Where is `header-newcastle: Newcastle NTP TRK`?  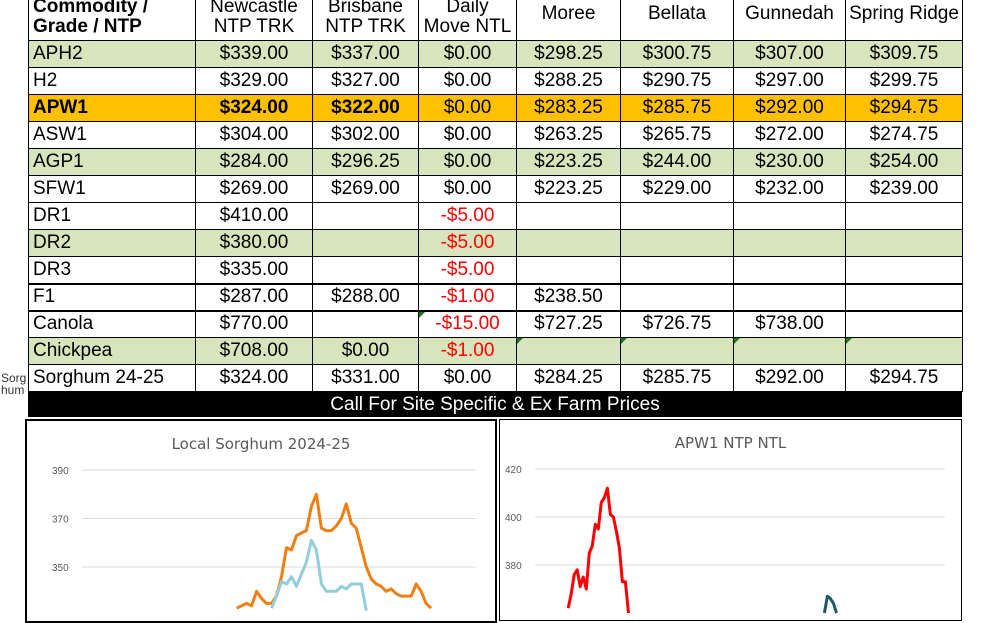 header-newcastle: Newcastle NTP TRK is located at coordinates (254, 20).